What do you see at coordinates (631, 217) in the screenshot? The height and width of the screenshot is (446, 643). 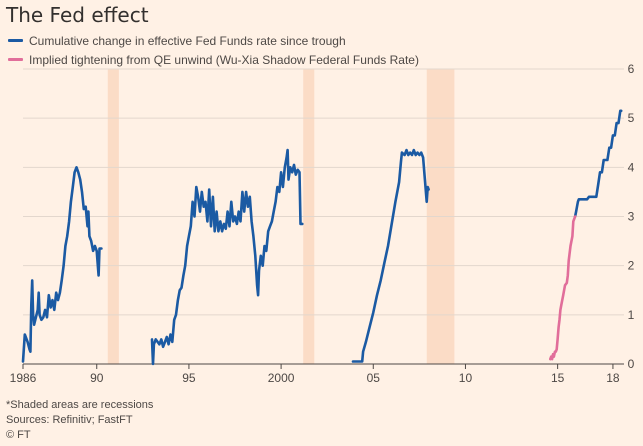 I see `y-tick-label: 3` at bounding box center [631, 217].